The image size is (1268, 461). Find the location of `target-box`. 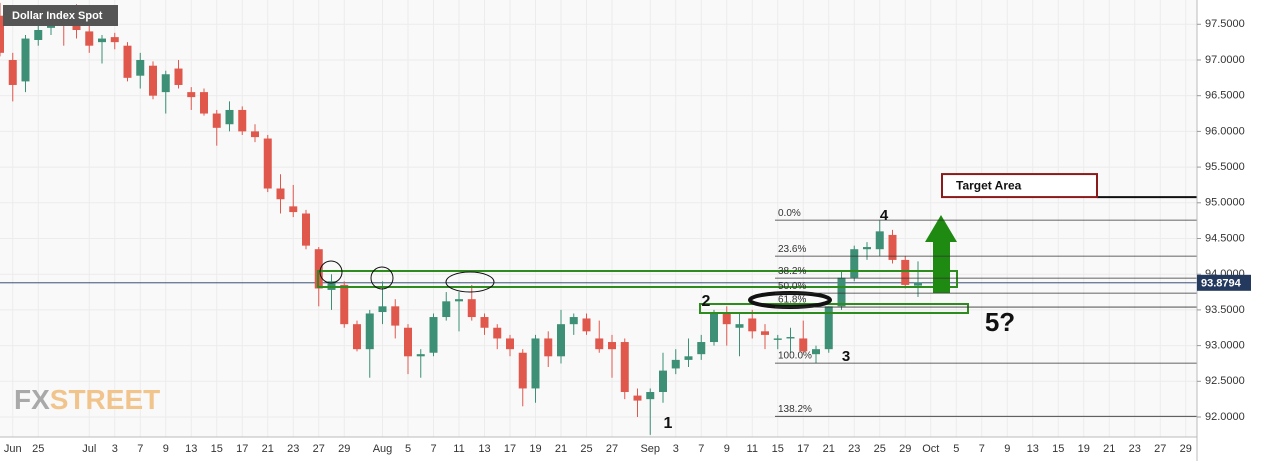

target-box is located at coordinates (1019, 186).